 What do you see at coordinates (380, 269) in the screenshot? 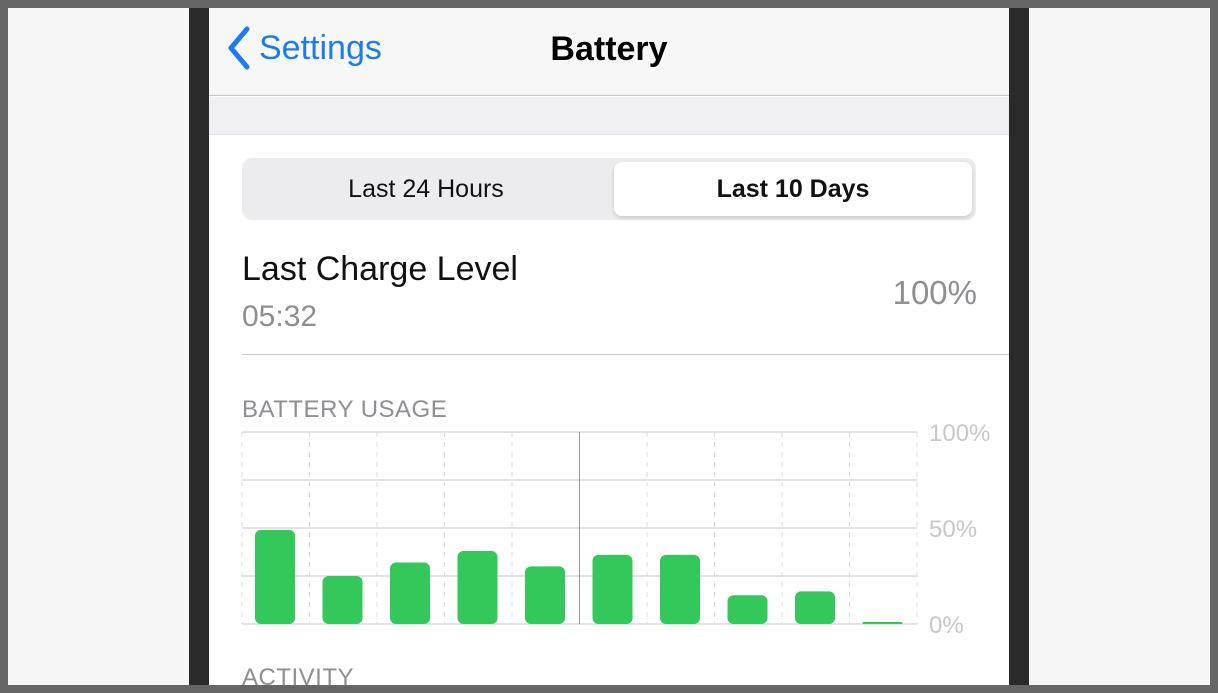
I see `last-charge-label: Last Charge Level` at bounding box center [380, 269].